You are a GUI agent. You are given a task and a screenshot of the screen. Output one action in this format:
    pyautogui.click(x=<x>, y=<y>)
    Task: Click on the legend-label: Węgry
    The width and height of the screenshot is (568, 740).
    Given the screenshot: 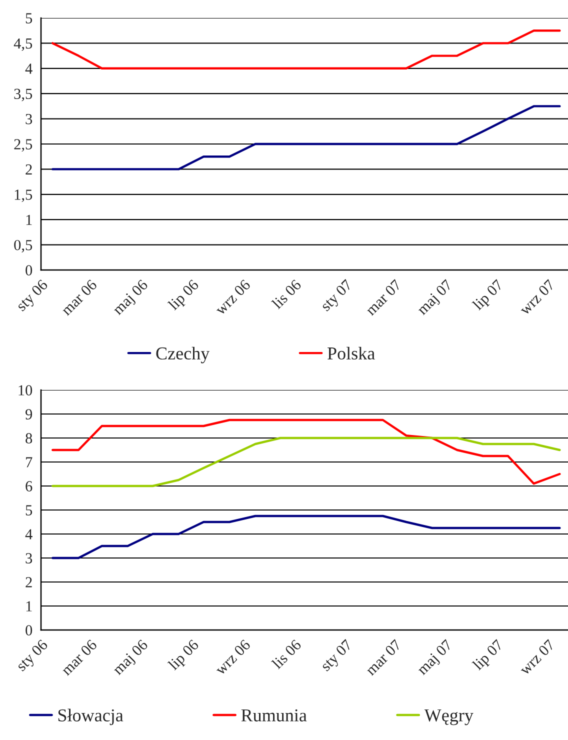 What is the action you would take?
    pyautogui.click(x=449, y=717)
    